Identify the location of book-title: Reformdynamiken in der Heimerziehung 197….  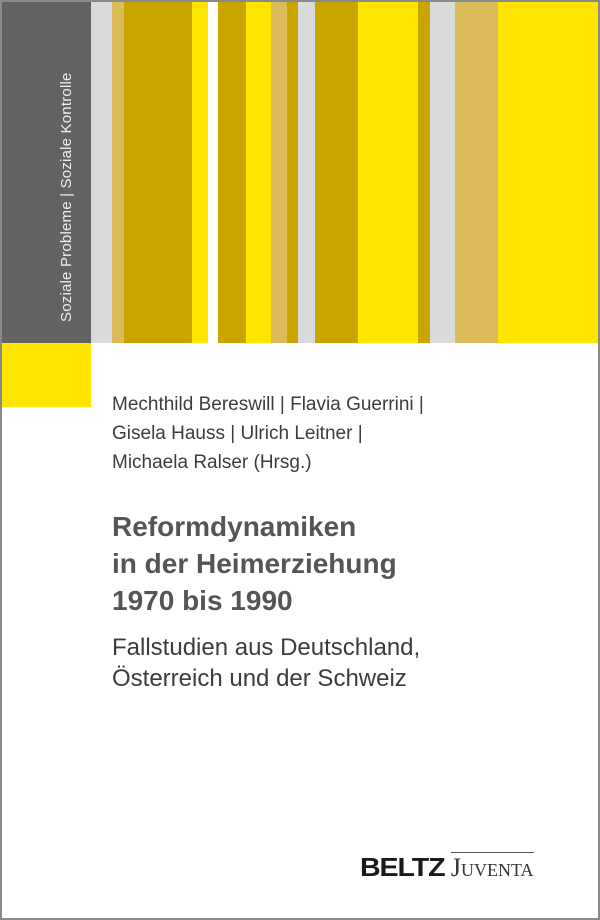
(254, 563).